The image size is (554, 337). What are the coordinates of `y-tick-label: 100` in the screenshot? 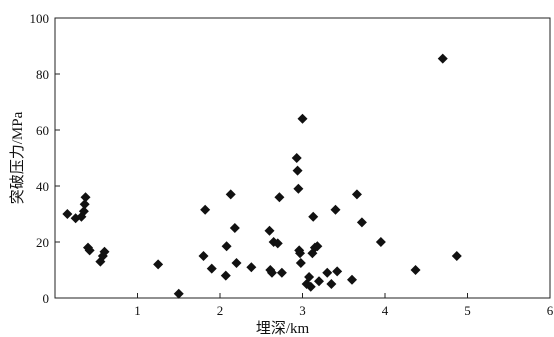 It's located at (40, 18).